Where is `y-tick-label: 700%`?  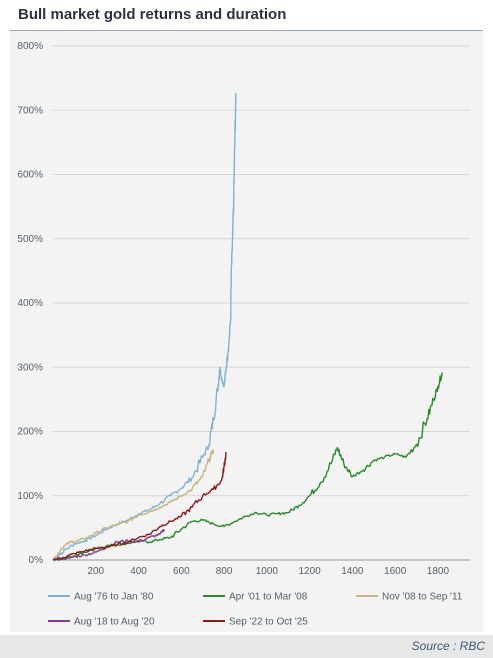
y-tick-label: 700% is located at coordinates (30, 110).